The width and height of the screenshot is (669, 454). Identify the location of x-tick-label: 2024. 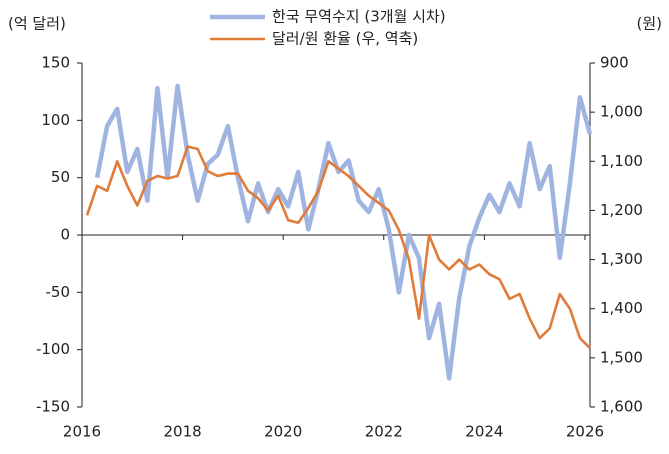
(484, 432).